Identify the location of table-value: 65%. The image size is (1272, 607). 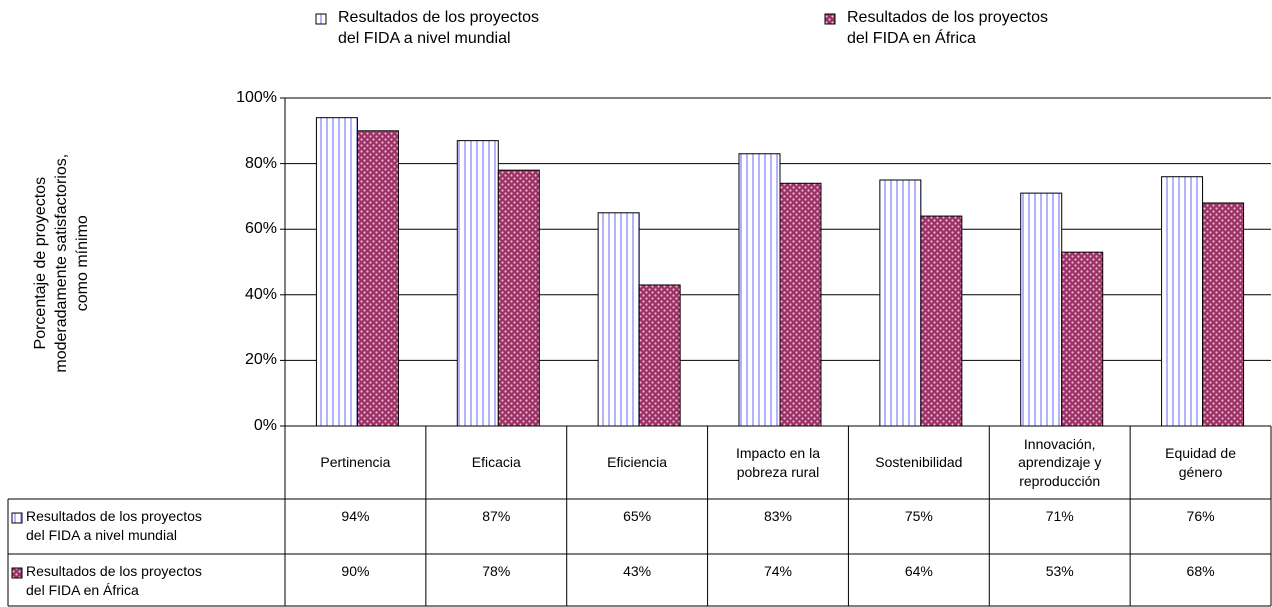
(637, 516).